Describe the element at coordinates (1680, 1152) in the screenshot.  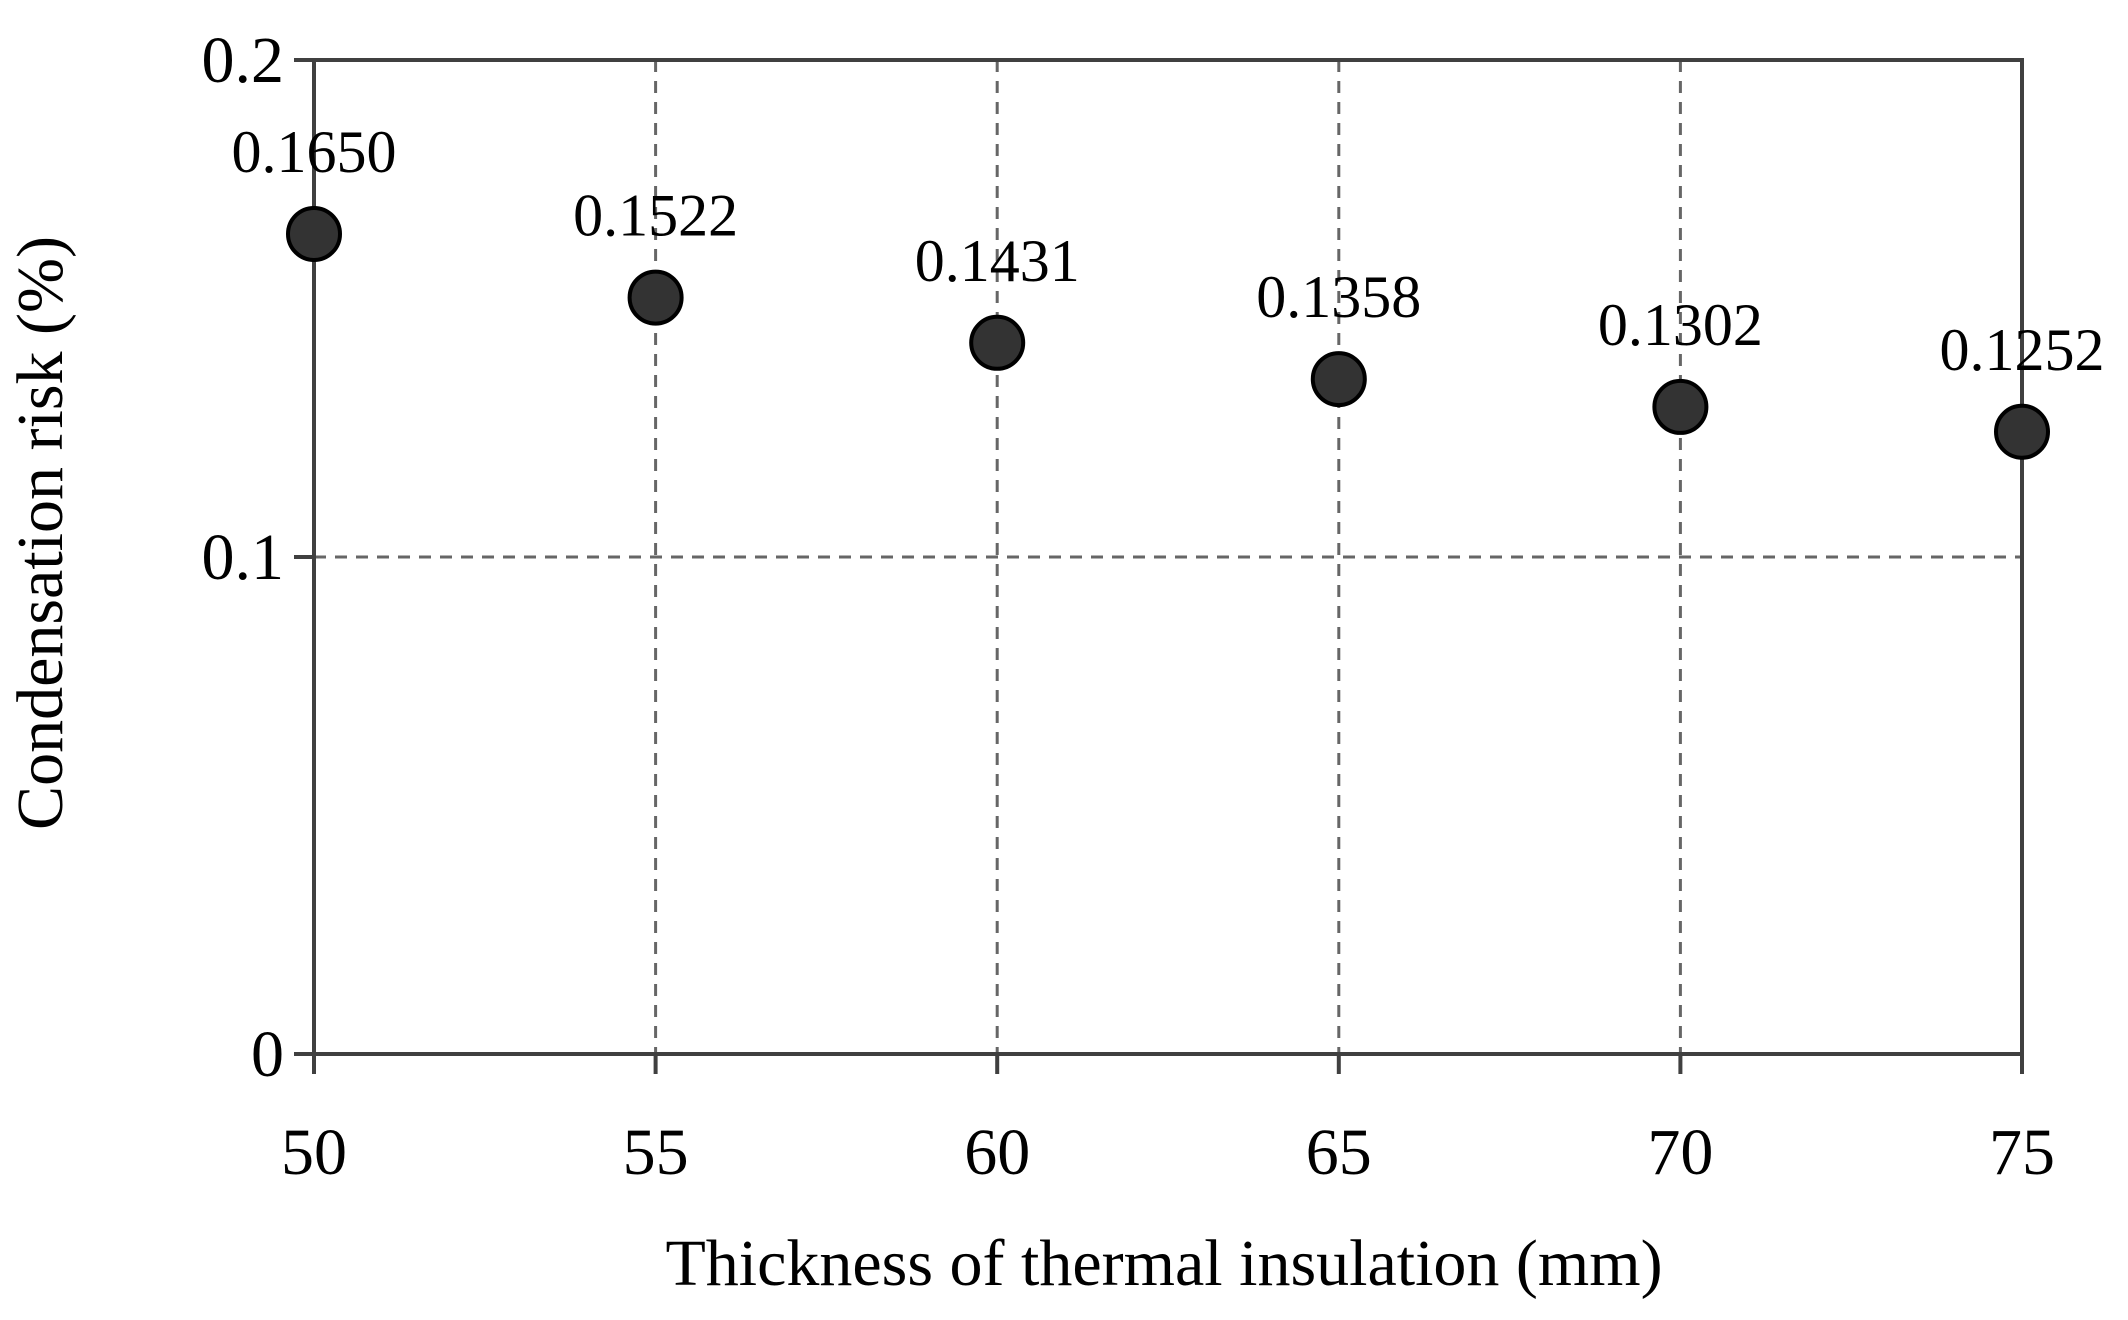
I see `x-tick-label: 70` at that location.